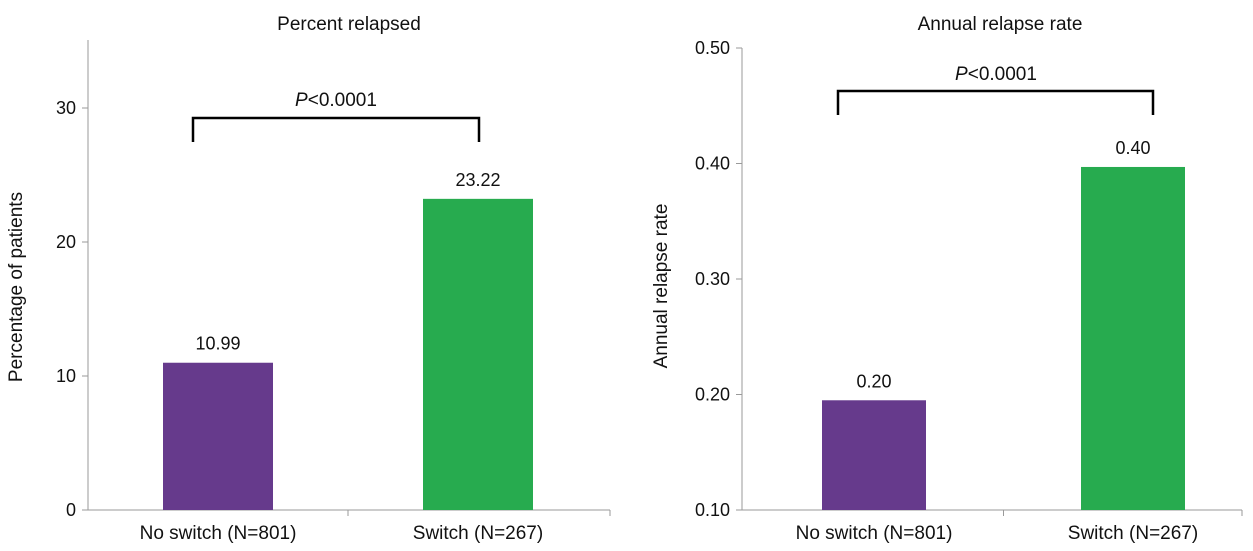  What do you see at coordinates (66, 376) in the screenshot?
I see `y-tick-label: 10` at bounding box center [66, 376].